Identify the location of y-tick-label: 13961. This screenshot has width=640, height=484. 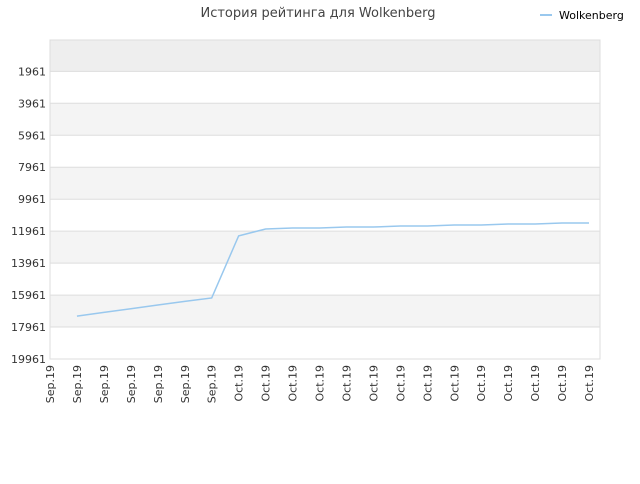
(28, 263).